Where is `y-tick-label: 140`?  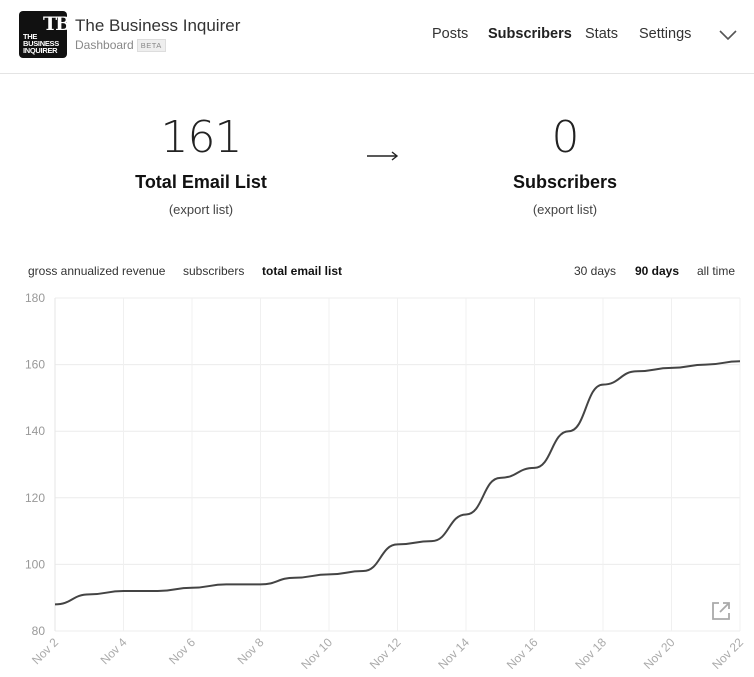 y-tick-label: 140 is located at coordinates (35, 431).